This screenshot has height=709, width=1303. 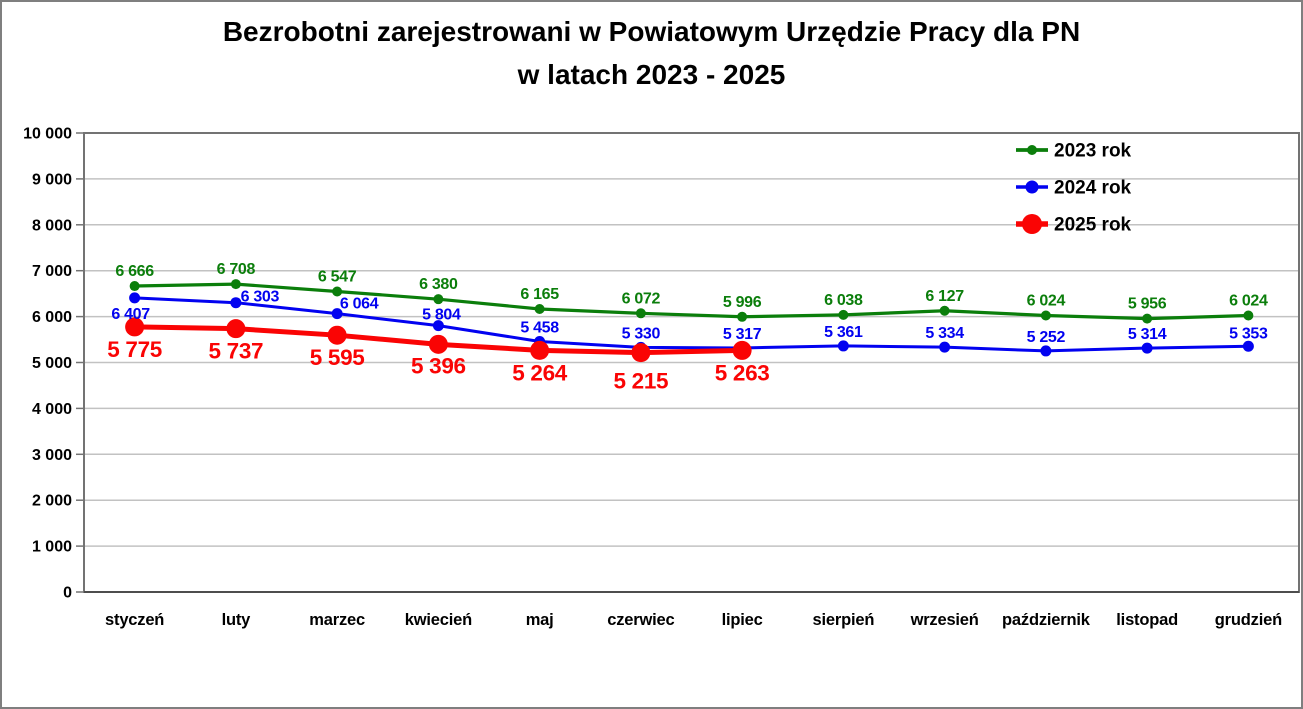 What do you see at coordinates (742, 372) in the screenshot?
I see `data-label: 5 263` at bounding box center [742, 372].